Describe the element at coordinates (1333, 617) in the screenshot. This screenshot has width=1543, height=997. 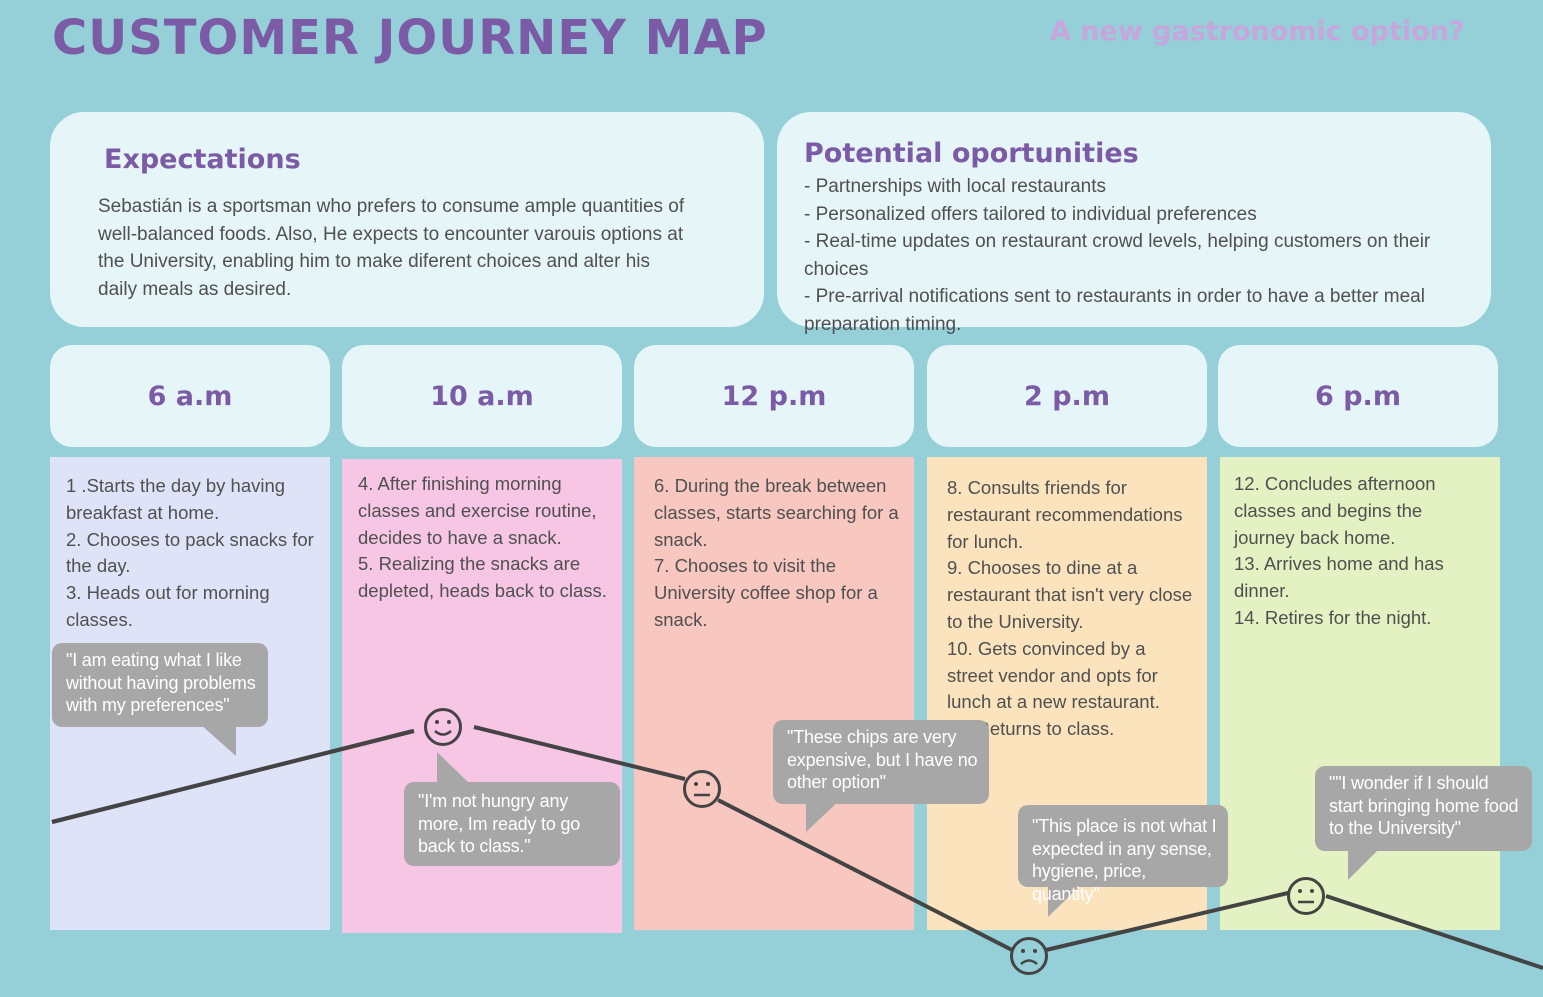
I see `stage-step: 14. Retires for the night.` at that location.